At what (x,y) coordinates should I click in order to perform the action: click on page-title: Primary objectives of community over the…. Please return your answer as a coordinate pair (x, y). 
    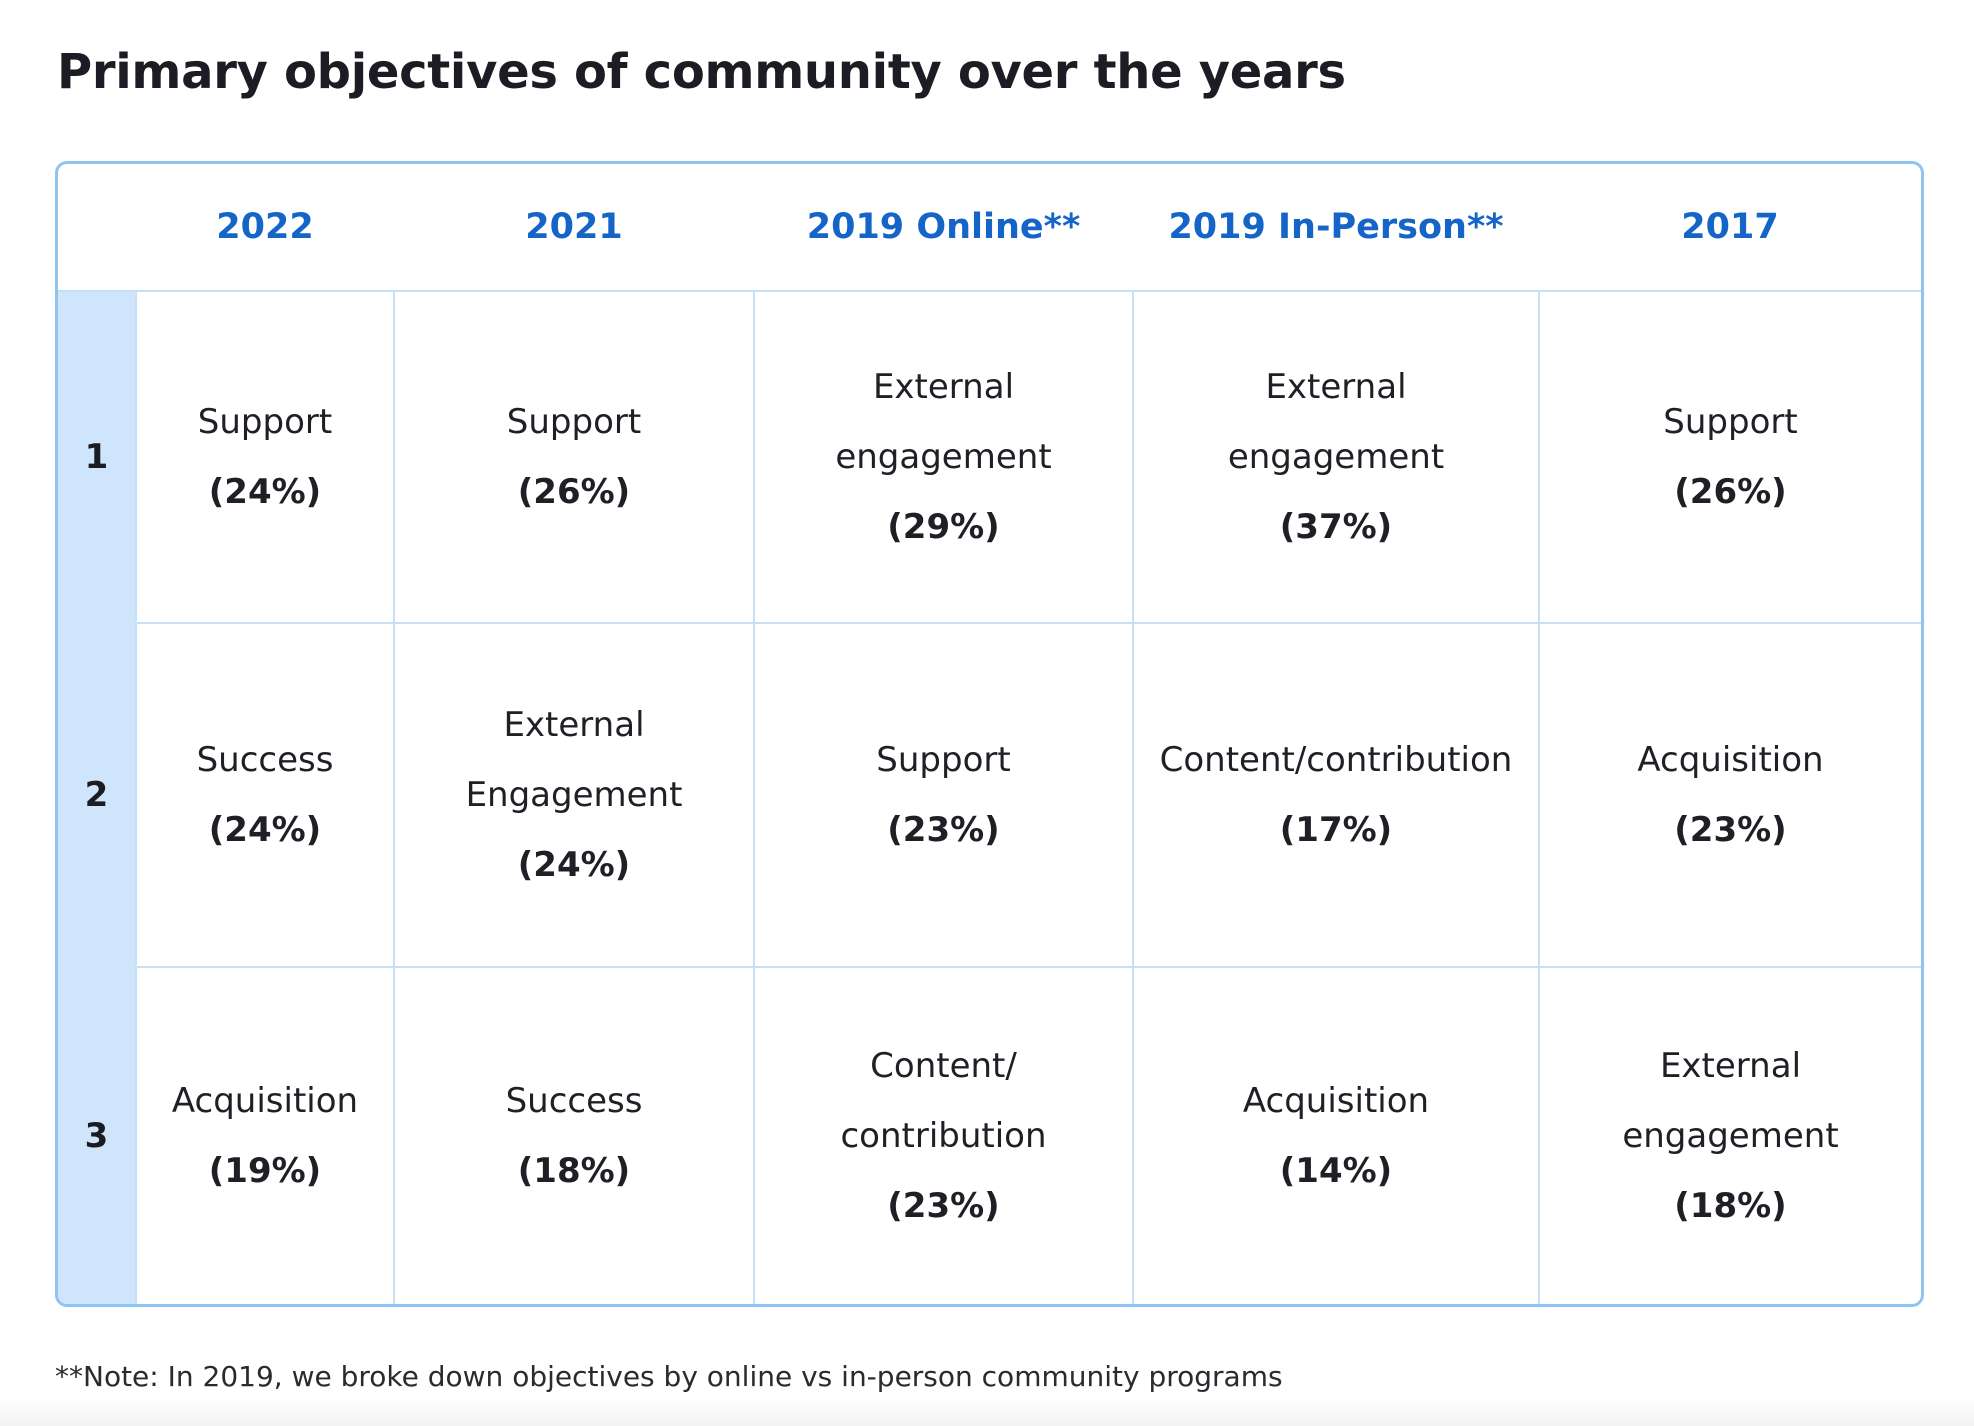
    Looking at the image, I should click on (701, 72).